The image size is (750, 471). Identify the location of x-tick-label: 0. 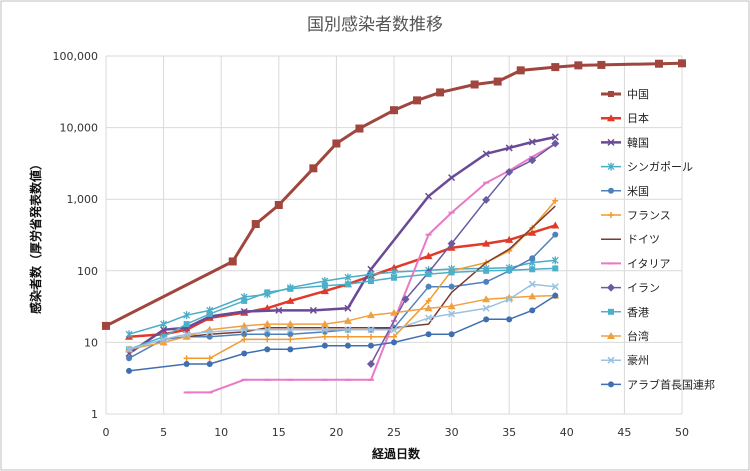
(106, 432).